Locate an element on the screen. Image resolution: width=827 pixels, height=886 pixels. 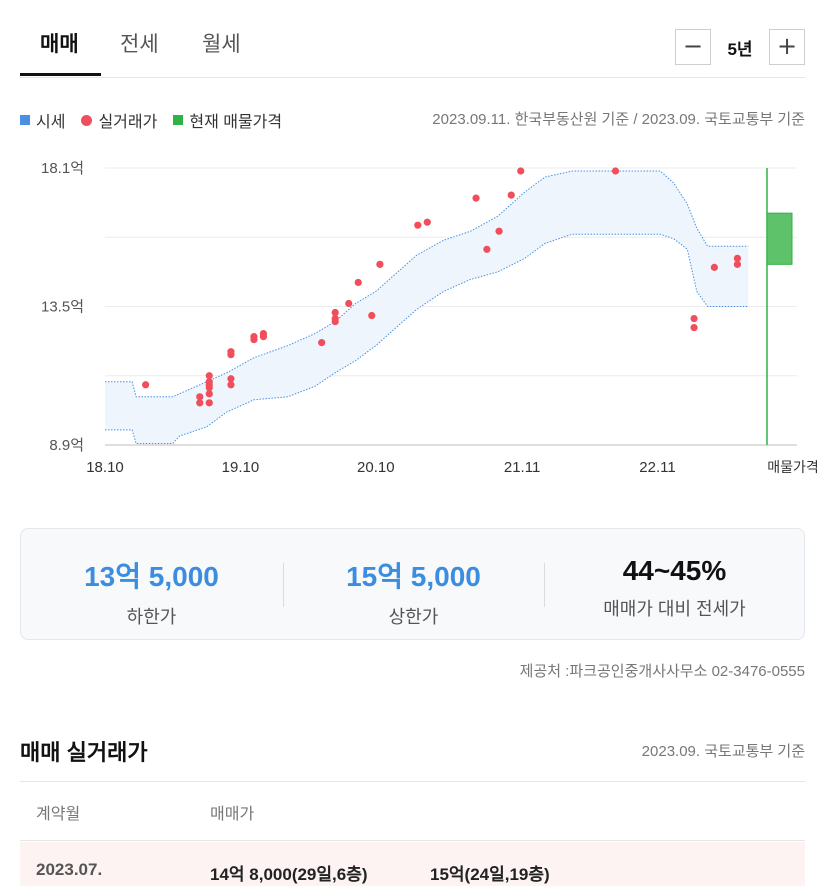
tab-monthly-rent: 월세 is located at coordinates (221, 44).